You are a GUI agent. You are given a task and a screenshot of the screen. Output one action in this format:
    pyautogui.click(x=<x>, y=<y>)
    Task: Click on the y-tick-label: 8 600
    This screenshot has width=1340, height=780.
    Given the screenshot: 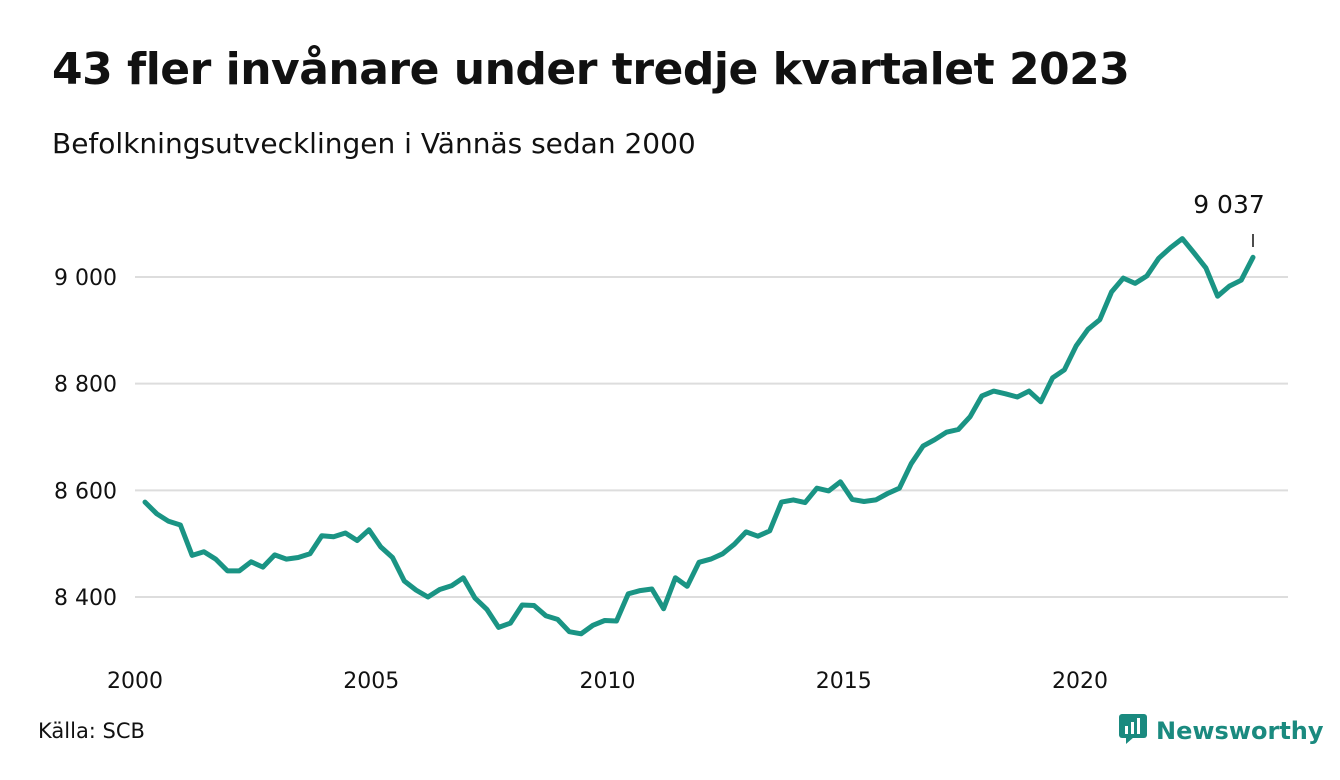 What is the action you would take?
    pyautogui.click(x=85, y=491)
    